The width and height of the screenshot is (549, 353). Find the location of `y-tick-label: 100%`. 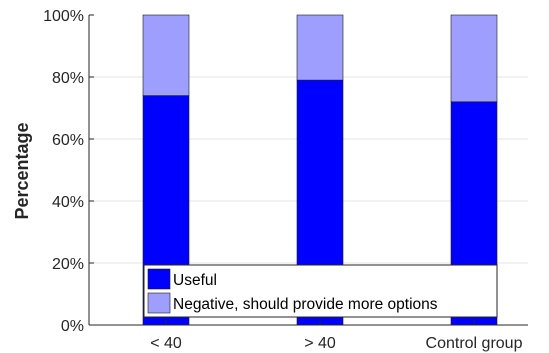

y-tick-label: 100% is located at coordinates (63, 16).